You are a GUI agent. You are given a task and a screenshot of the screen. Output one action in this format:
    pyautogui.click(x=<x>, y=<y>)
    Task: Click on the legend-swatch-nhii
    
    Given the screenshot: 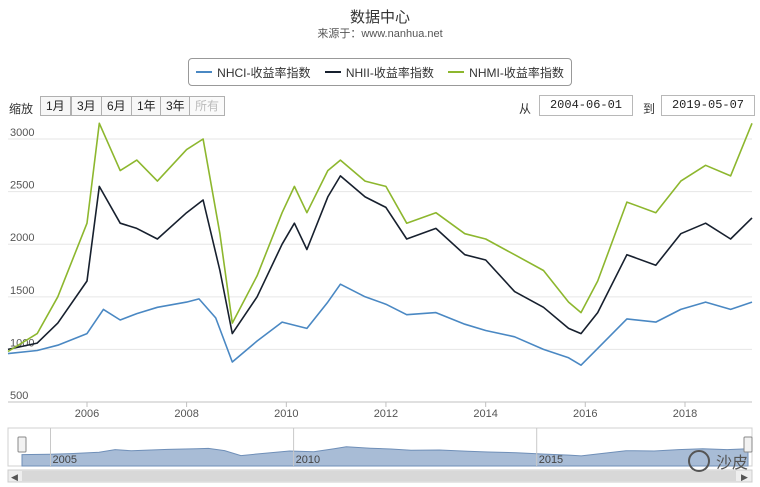 What is the action you would take?
    pyautogui.click(x=332, y=72)
    